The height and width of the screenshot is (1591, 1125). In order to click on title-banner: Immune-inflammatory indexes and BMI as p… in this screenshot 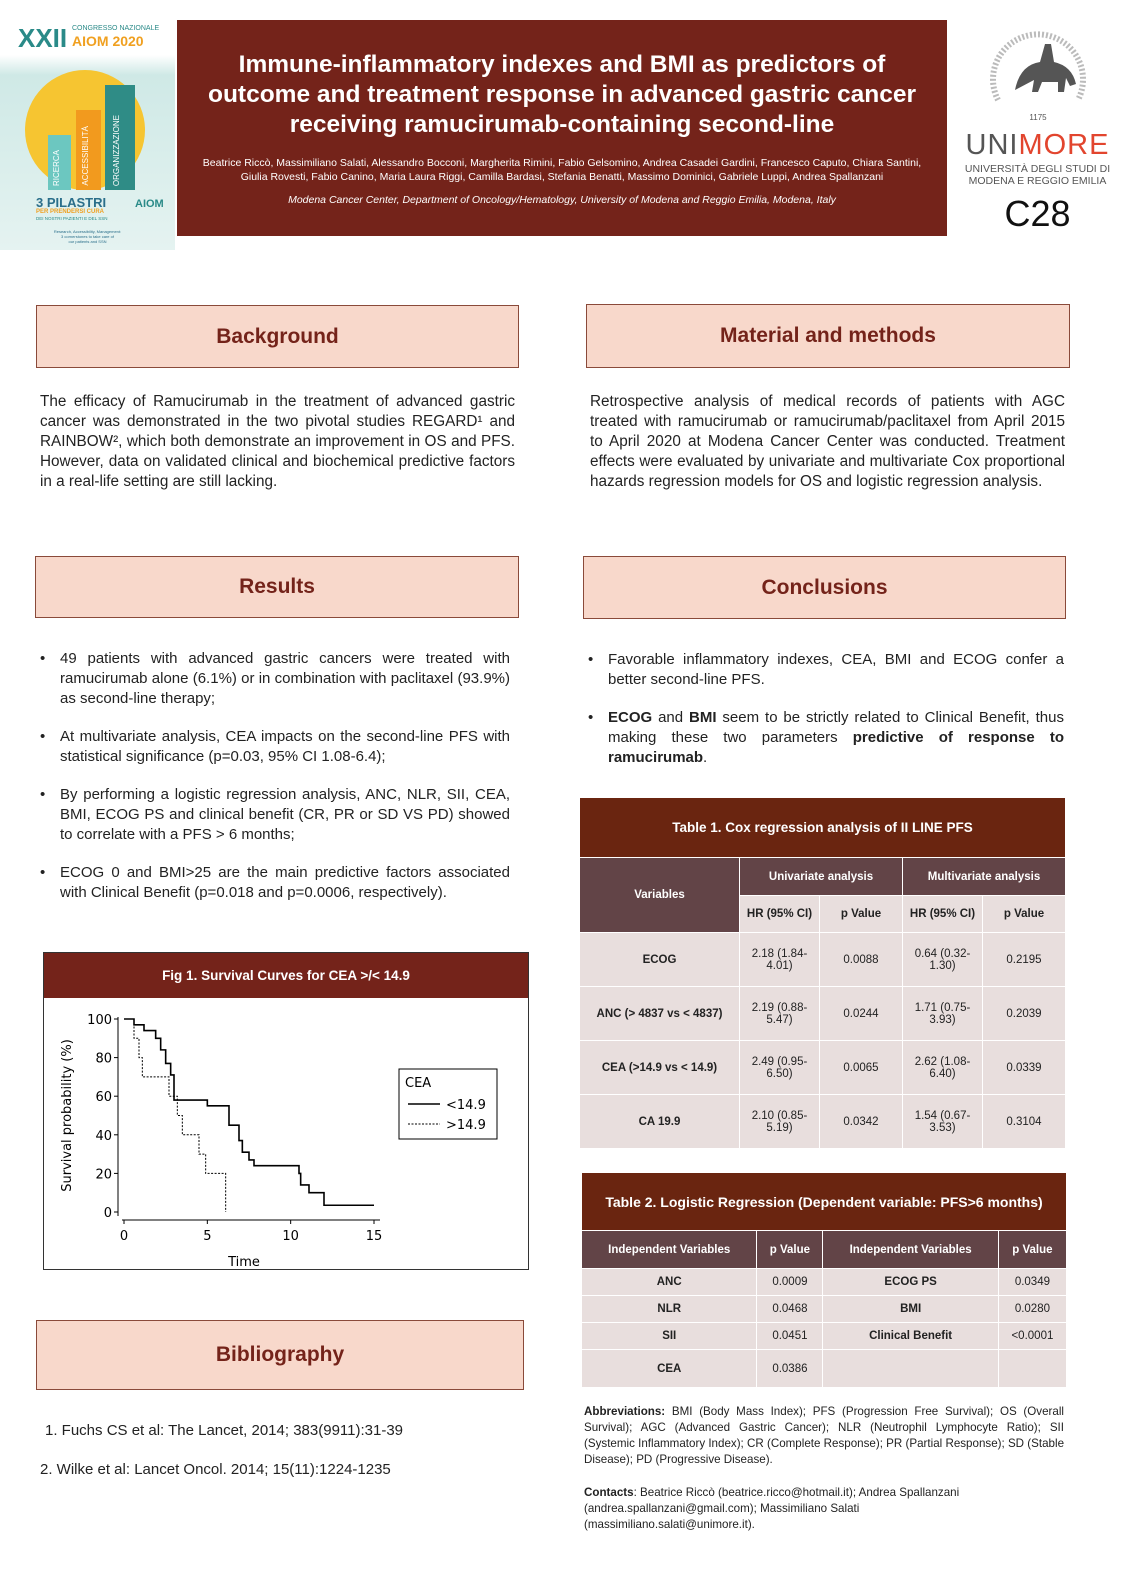, I will do `click(562, 128)`.